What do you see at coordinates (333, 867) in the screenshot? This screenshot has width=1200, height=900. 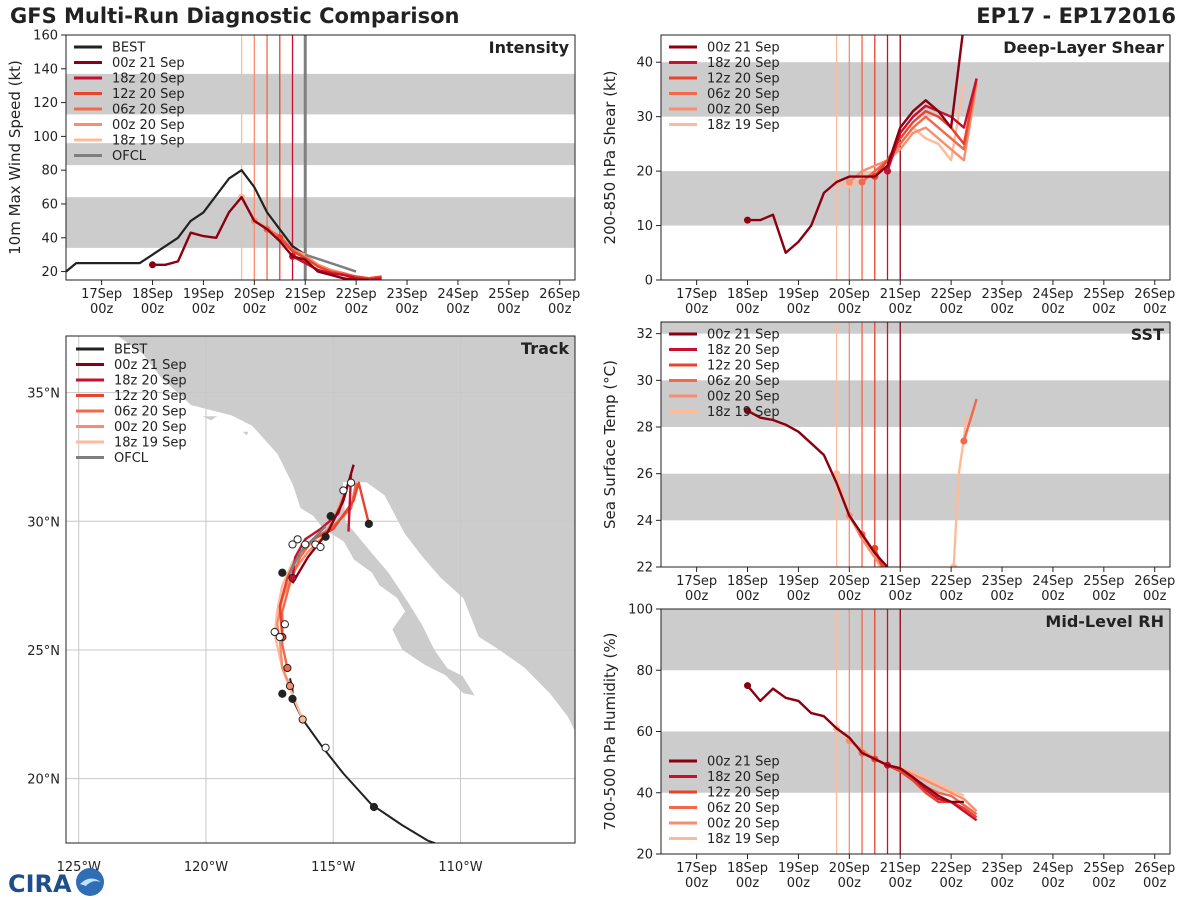 I see `lon-label: 115°W` at bounding box center [333, 867].